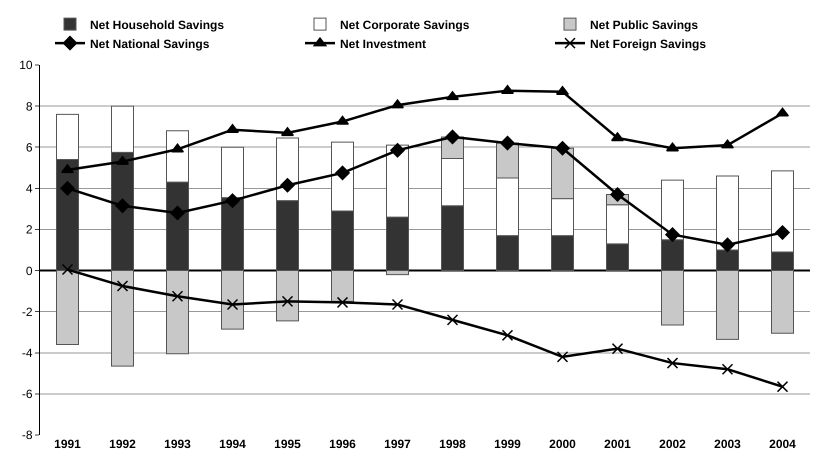 Image resolution: width=825 pixels, height=461 pixels. I want to click on y-tick-label: 4, so click(29, 189).